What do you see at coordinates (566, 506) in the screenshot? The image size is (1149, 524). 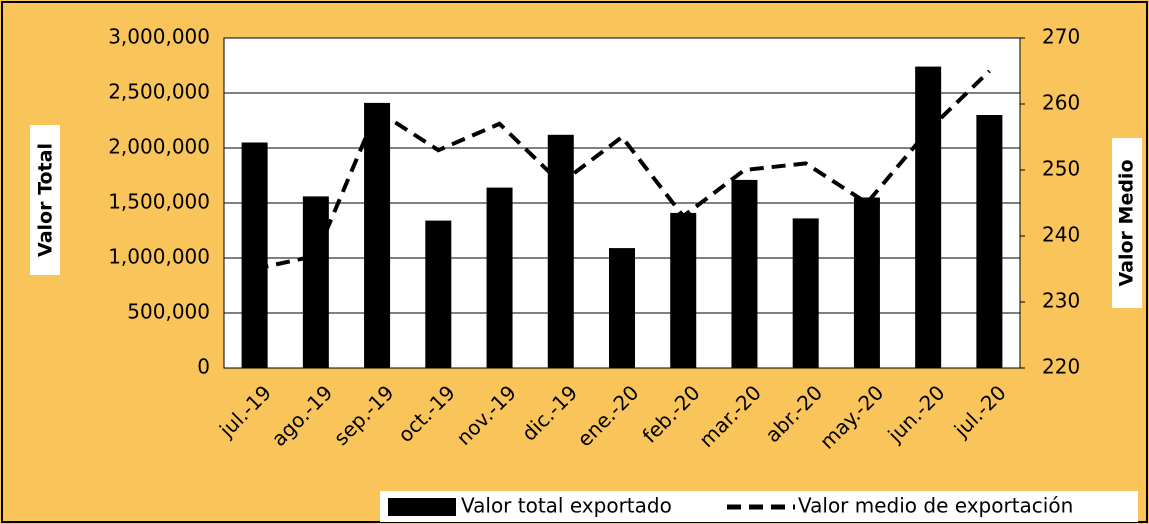 I see `legend-label: Valor total exportado` at bounding box center [566, 506].